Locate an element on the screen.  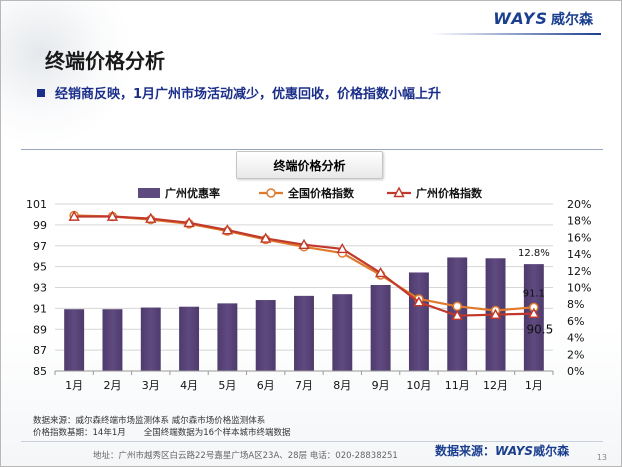
legend-marker-guangzhou is located at coordinates (399, 192).